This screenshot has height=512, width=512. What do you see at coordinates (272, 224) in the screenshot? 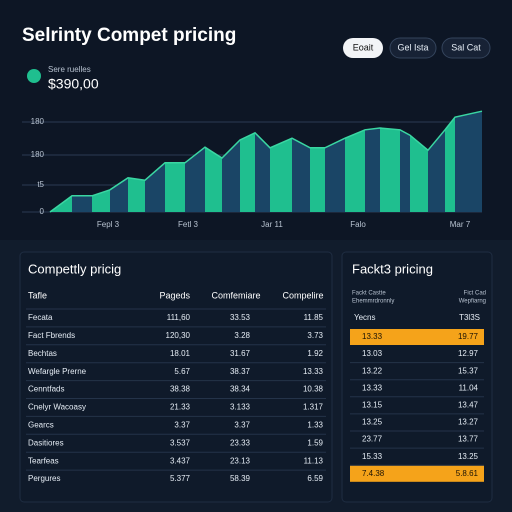
I see `x-tick-label: Jar 11` at bounding box center [272, 224].